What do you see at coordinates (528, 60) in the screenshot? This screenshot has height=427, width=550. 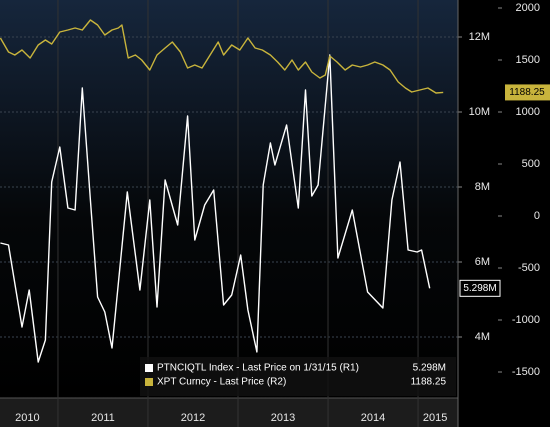 I see `y2-tick-label: 1500` at bounding box center [528, 60].